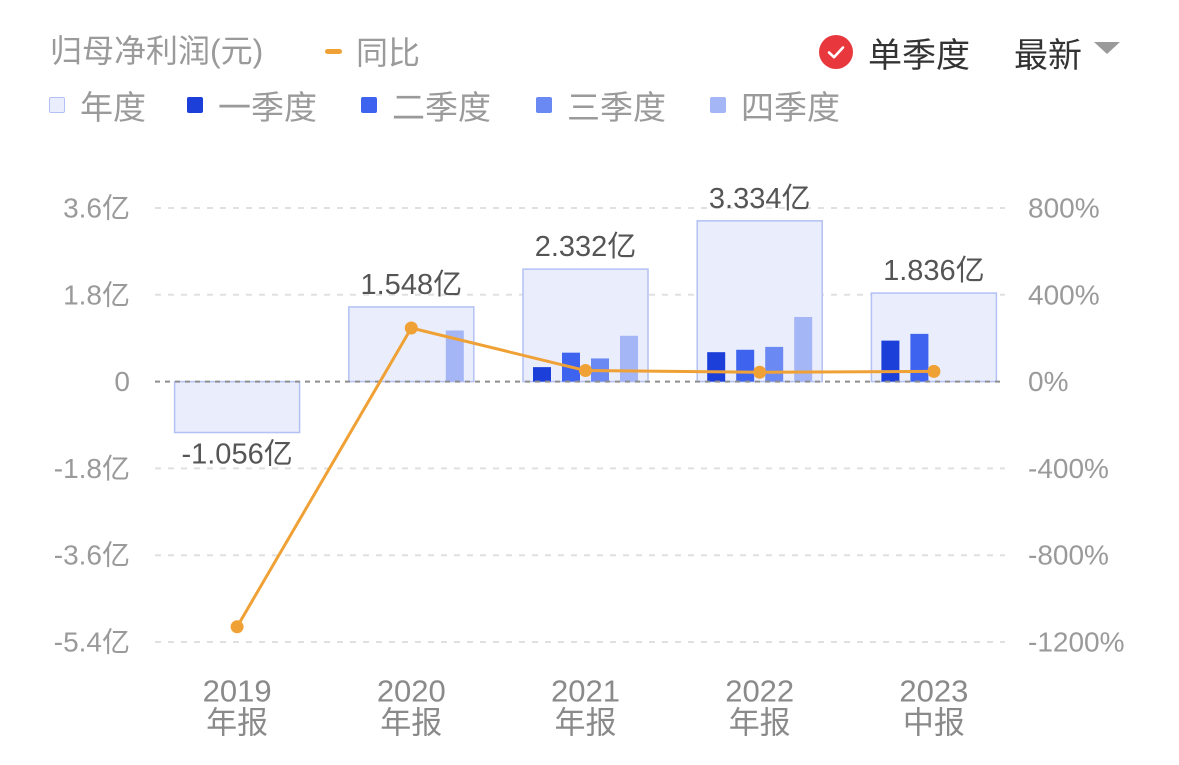 This screenshot has height=765, width=1179. Describe the element at coordinates (585, 371) in the screenshot. I see `yoy-point-2021` at that location.